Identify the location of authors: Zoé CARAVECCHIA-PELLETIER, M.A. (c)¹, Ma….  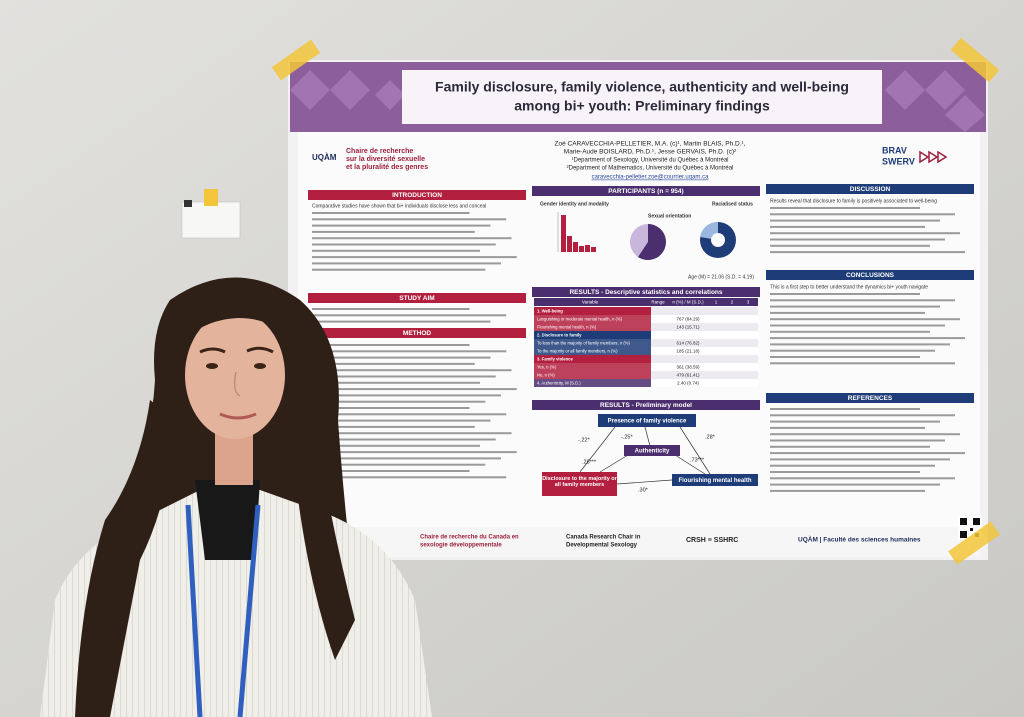
(650, 144).